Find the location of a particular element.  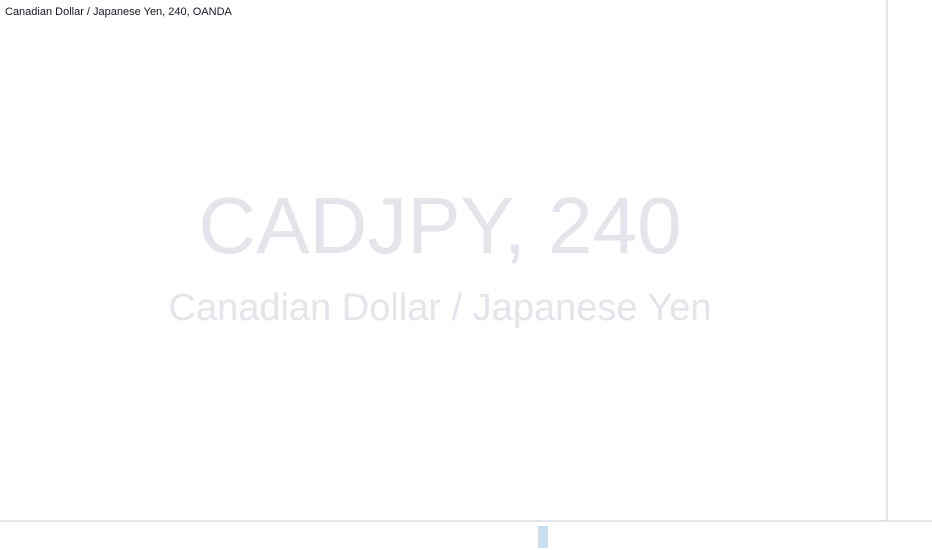

time-highlight is located at coordinates (543, 537).